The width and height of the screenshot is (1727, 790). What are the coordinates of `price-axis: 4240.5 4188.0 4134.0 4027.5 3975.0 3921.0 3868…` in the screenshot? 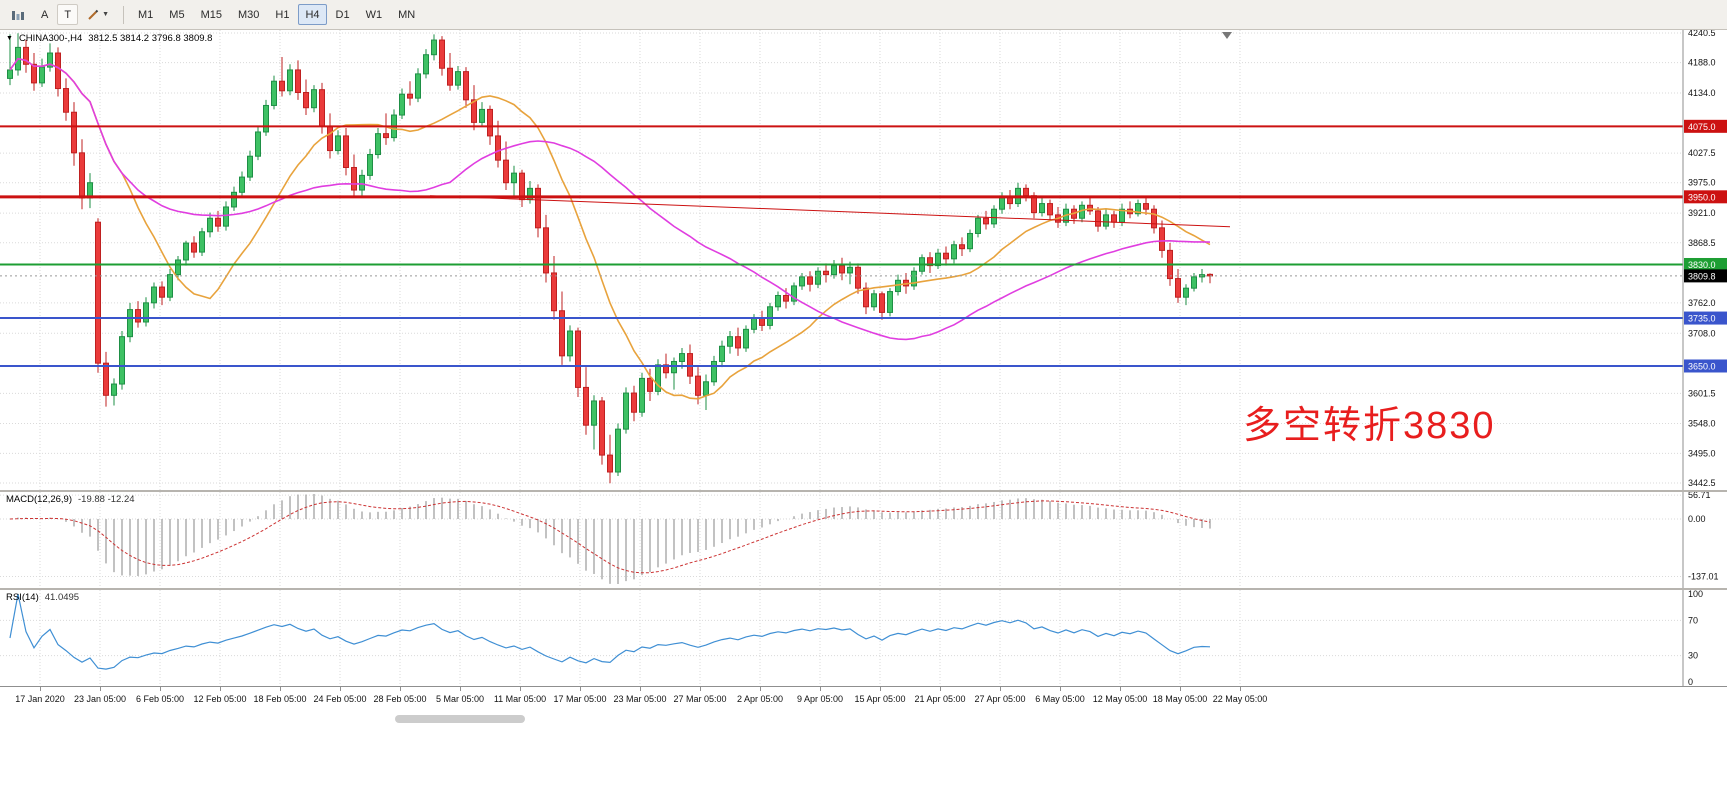 It's located at (1704, 260).